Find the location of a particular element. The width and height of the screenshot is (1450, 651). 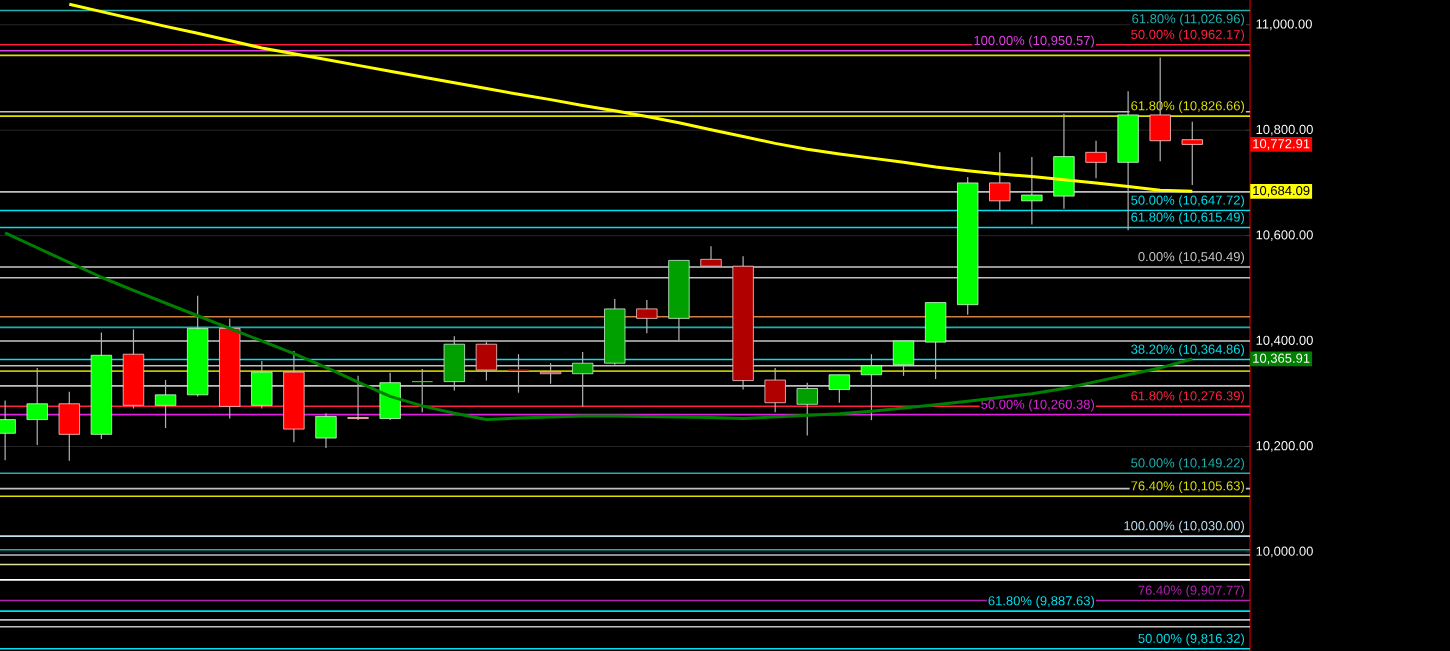

ref-line-label: 61.80% (11,026.96) is located at coordinates (1188, 19).